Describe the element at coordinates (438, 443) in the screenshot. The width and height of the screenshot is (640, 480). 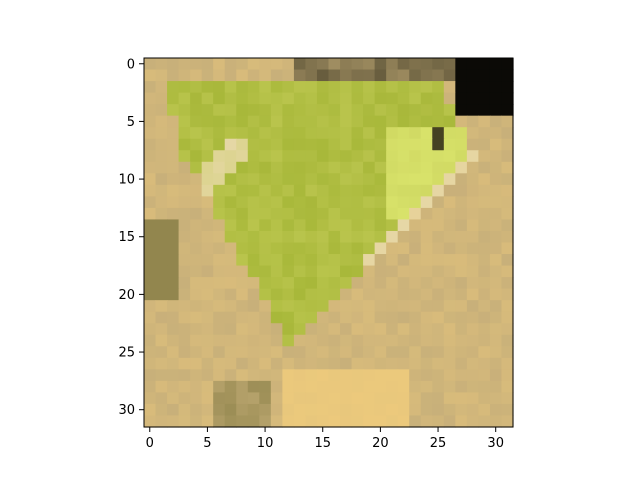
I see `x-tick-label: 25` at that location.